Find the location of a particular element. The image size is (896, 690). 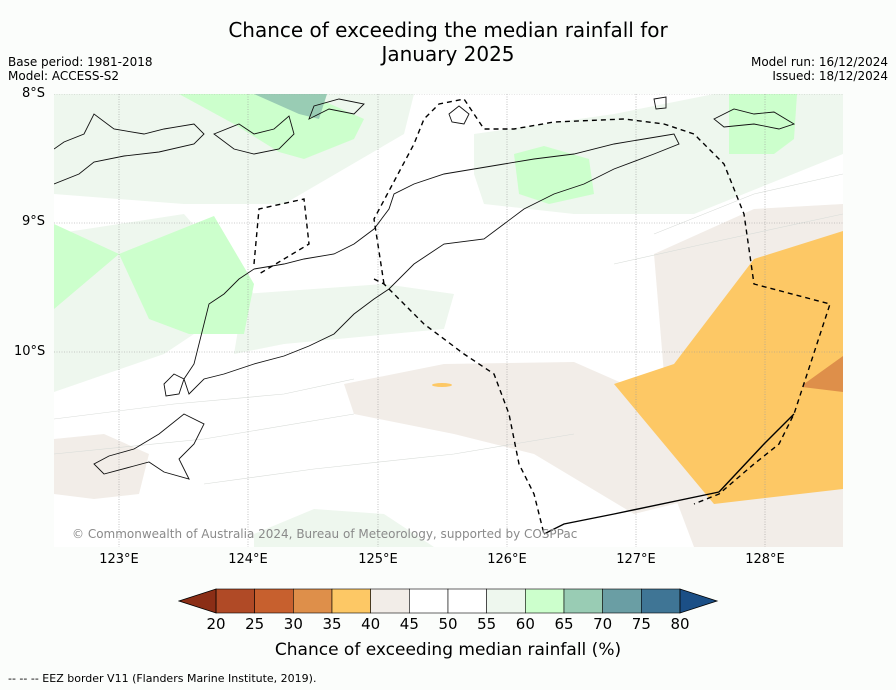

colorbar-cells is located at coordinates (448, 601).